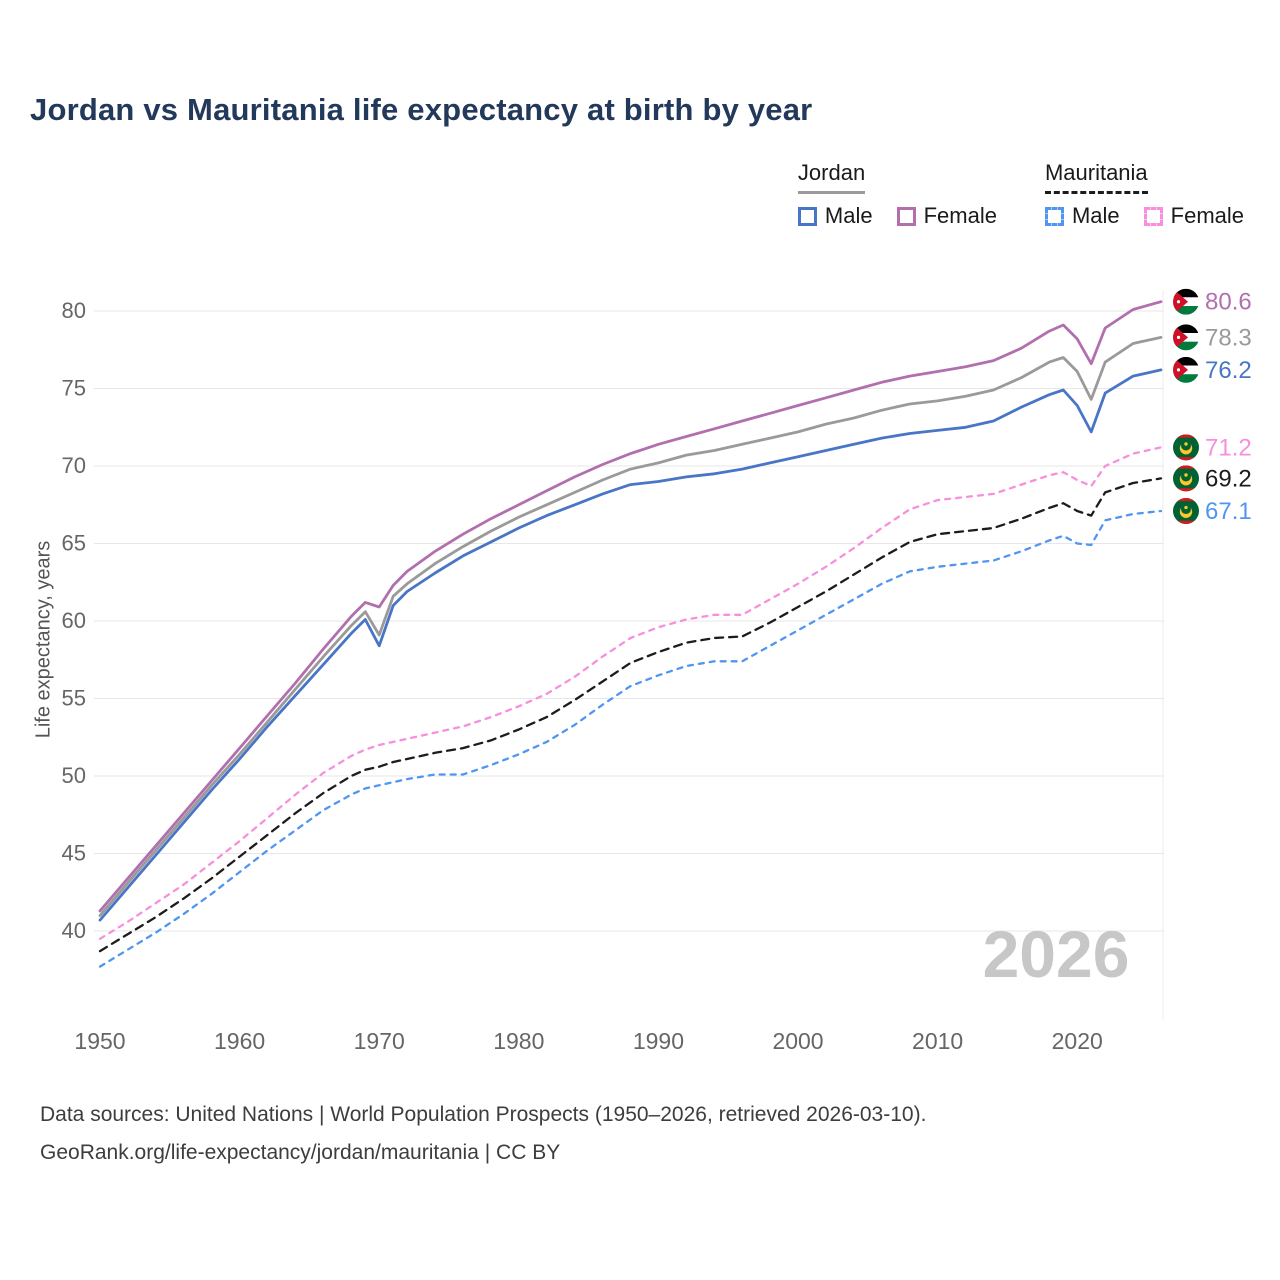 The image size is (1280, 1280). I want to click on y-tick-label: 75, so click(74, 388).